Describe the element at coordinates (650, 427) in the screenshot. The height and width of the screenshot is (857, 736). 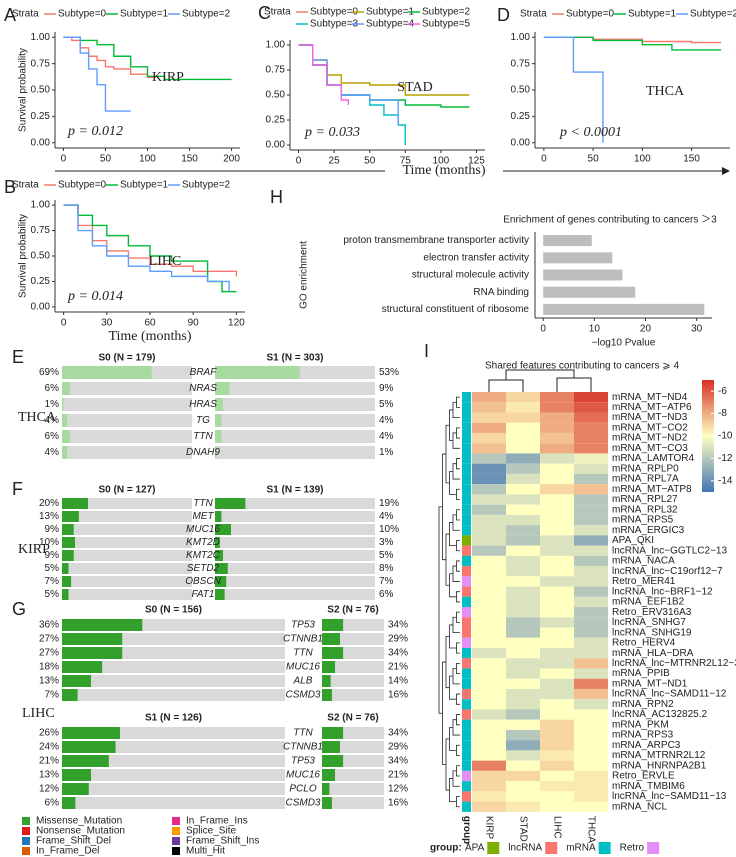
I see `row-label: mRNA_MT−CO2` at that location.